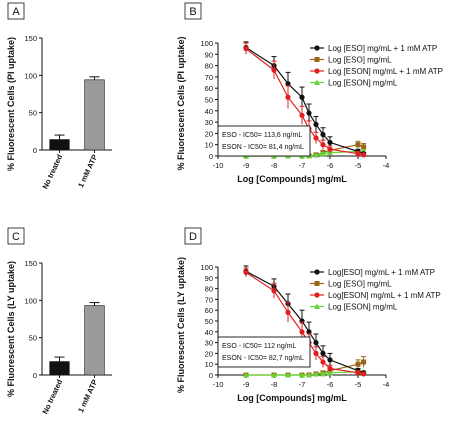 The image size is (474, 423). What do you see at coordinates (274, 165) in the screenshot?
I see `x-tick-label: -8` at bounding box center [274, 165].